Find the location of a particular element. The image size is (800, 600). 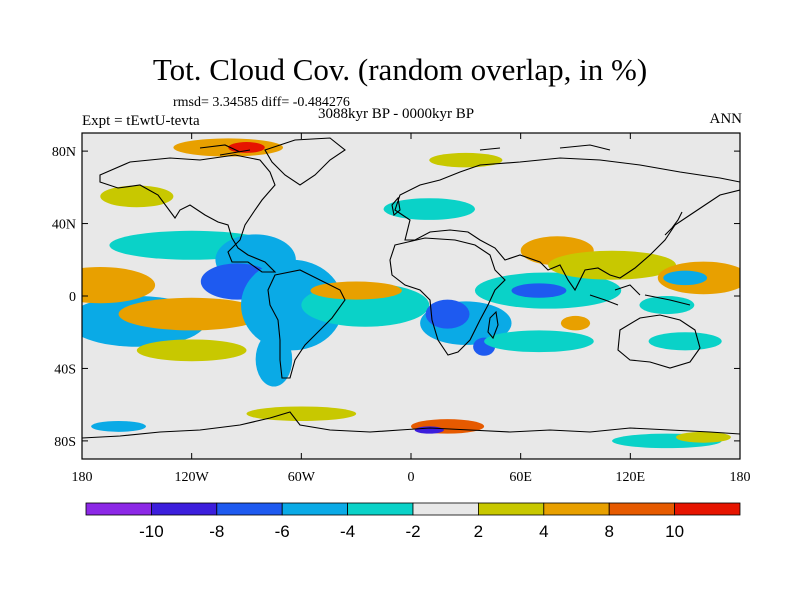

y-tick-label: 80N is located at coordinates (64, 152).